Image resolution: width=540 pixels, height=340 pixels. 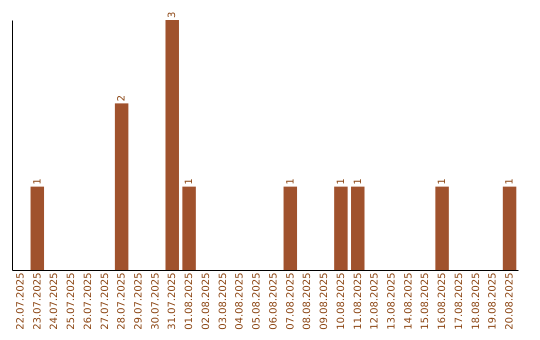 I want to click on x-tick-label: 29.07.2025, so click(x=139, y=301).